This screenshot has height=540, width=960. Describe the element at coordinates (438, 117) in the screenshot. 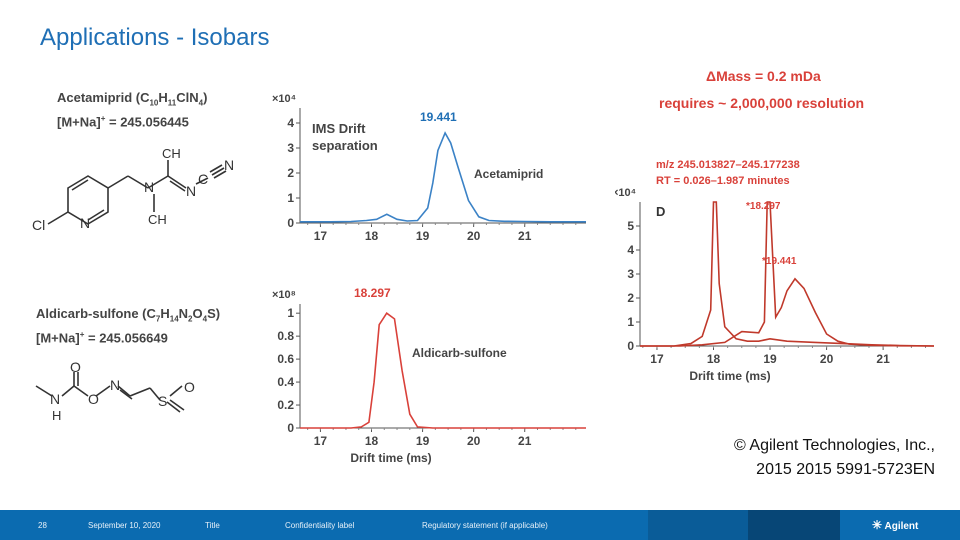

I see `peak-label-19441: 19.441` at that location.